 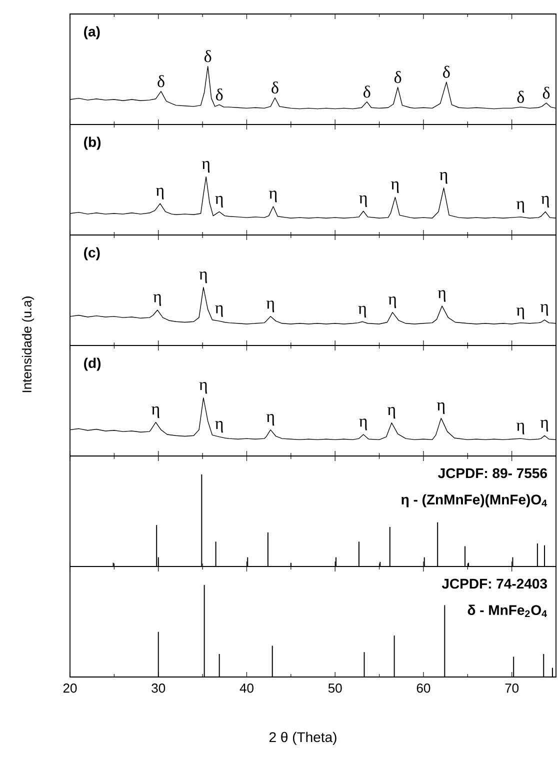 I want to click on annotation: JCPDF: 74-2403, so click(x=494, y=583).